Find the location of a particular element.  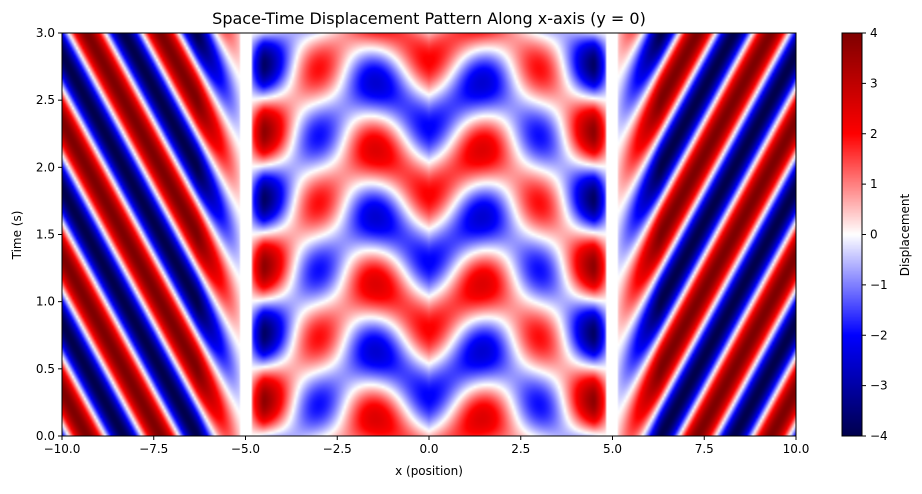

colorbar-tick-label: 0 is located at coordinates (874, 235).